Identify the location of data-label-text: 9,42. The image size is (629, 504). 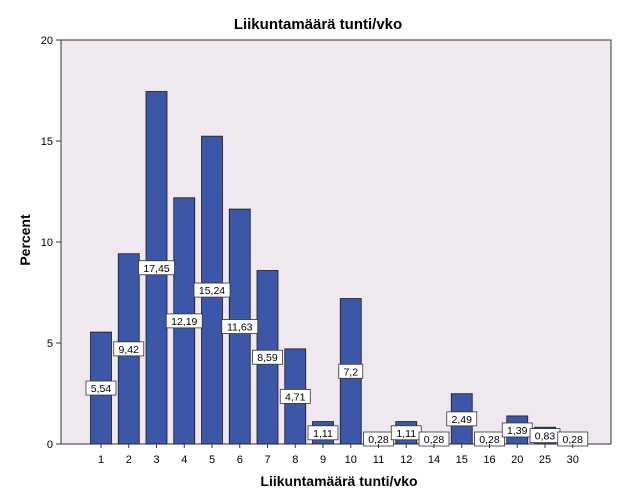
(129, 350).